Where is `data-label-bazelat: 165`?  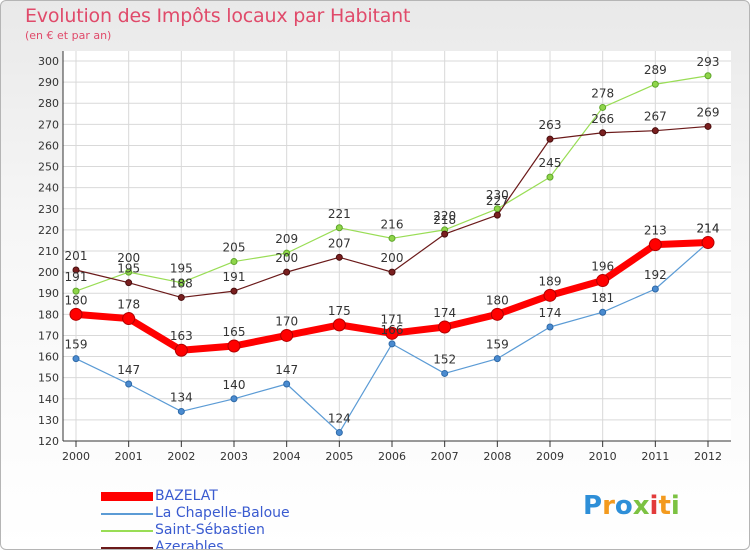
data-label-bazelat: 165 is located at coordinates (234, 332).